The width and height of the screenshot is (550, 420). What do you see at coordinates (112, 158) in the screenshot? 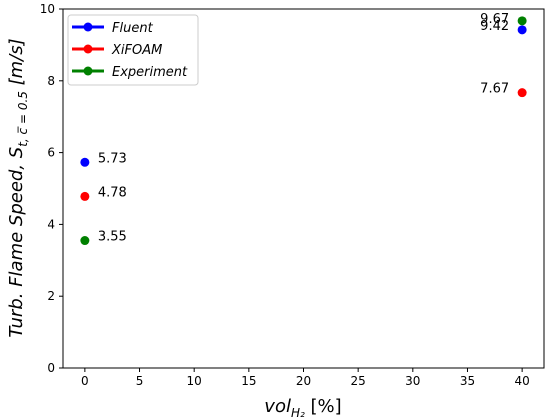
I see `data-label: 5.73` at bounding box center [112, 158].